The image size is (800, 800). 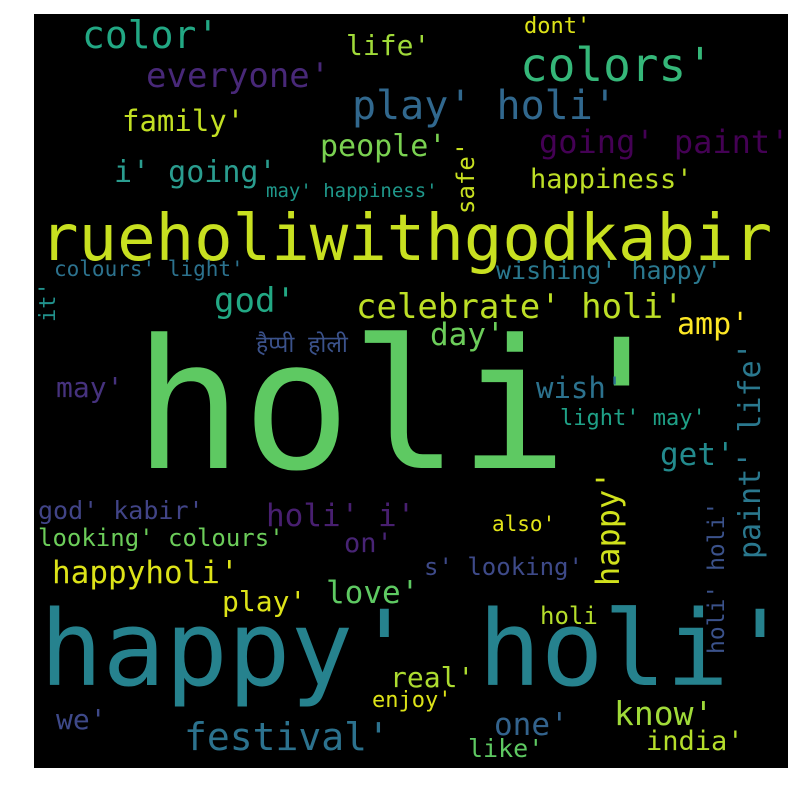 What do you see at coordinates (161, 538) in the screenshot?
I see `word-looking-colours: looking' colours'` at bounding box center [161, 538].